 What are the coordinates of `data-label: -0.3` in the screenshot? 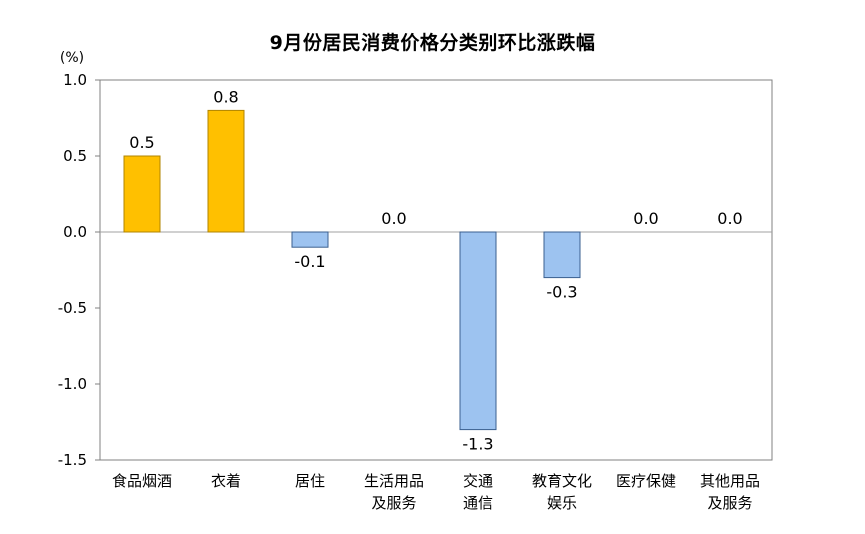 It's located at (561, 292).